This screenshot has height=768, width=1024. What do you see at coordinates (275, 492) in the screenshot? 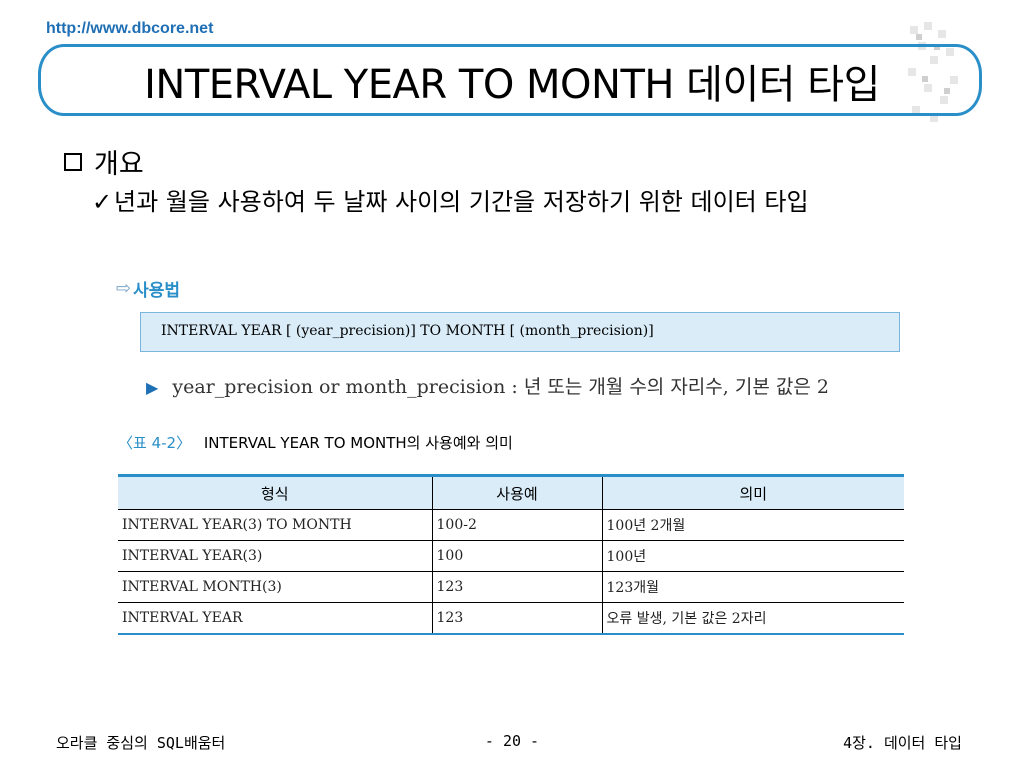
I see `table-header-cell: 형식` at bounding box center [275, 492].